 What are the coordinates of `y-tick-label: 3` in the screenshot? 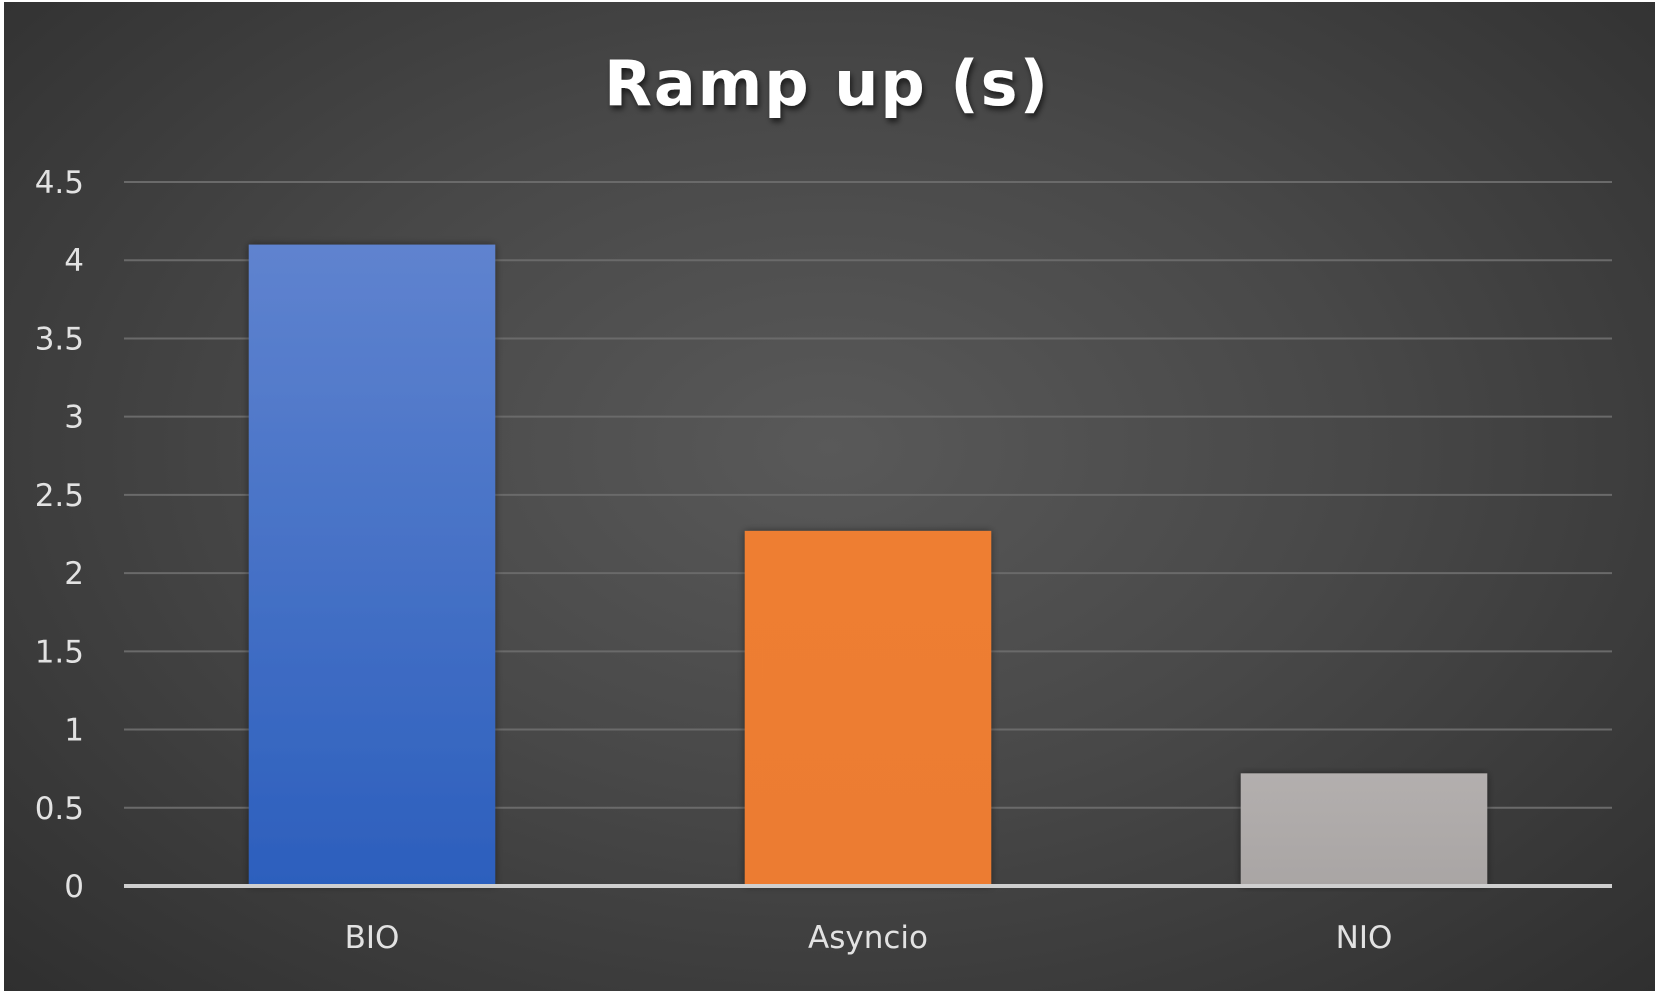 It's located at (74, 418).